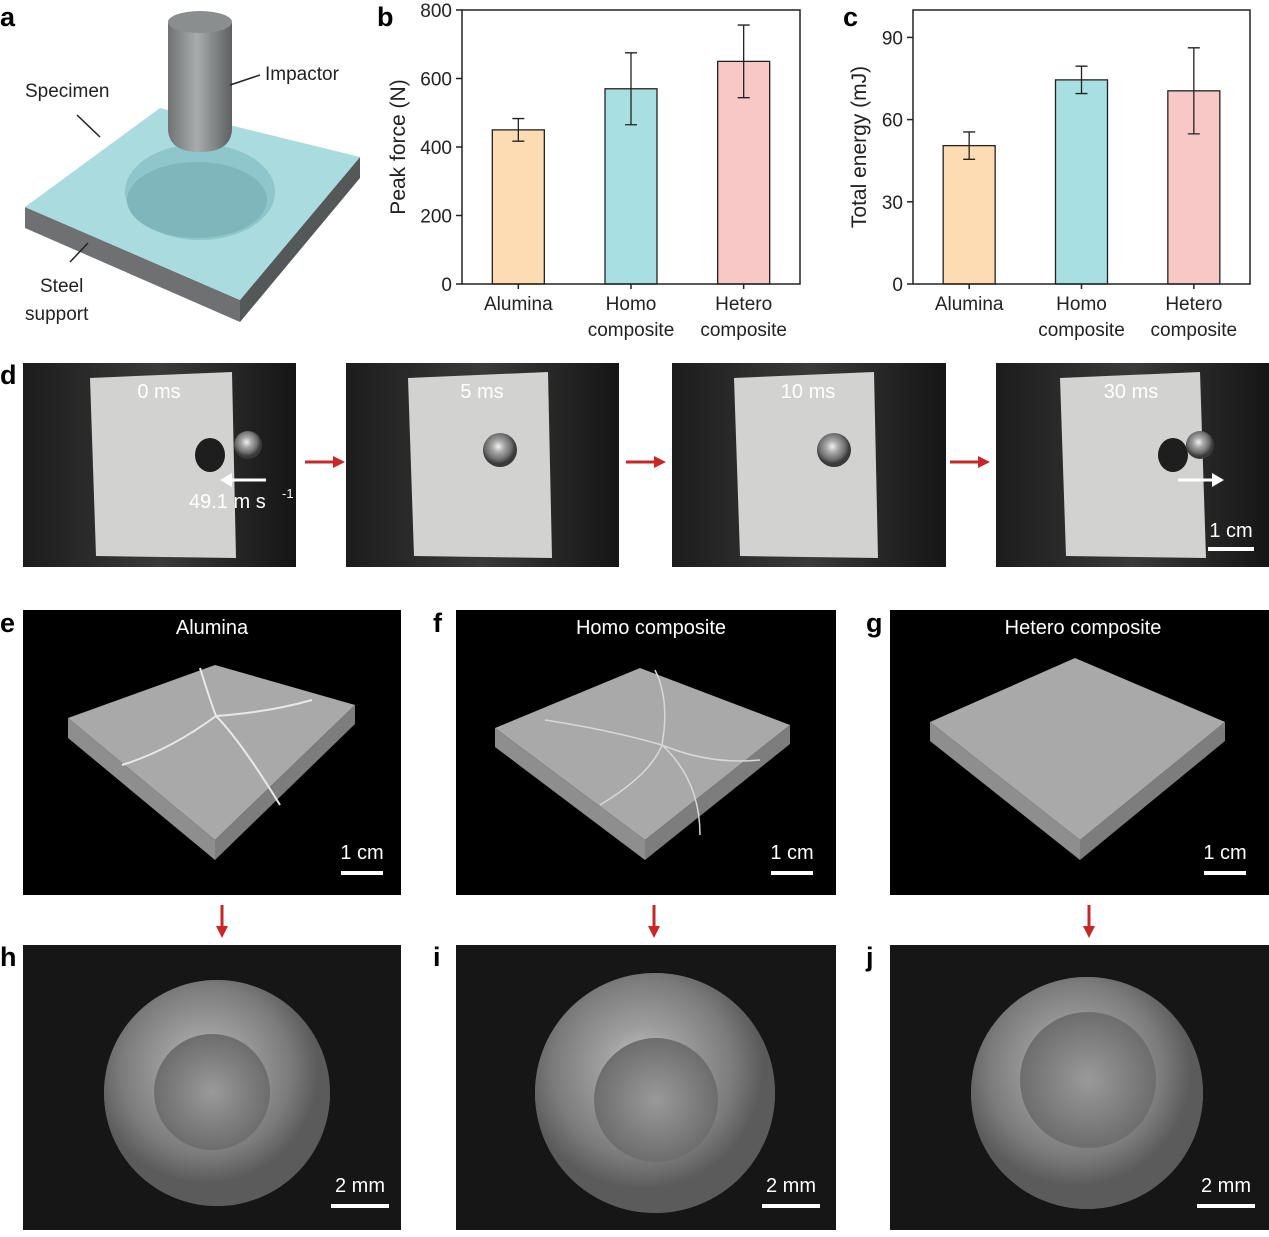 This screenshot has height=1237, width=1269. I want to click on velocity-label: 49.1 m s, so click(227, 502).